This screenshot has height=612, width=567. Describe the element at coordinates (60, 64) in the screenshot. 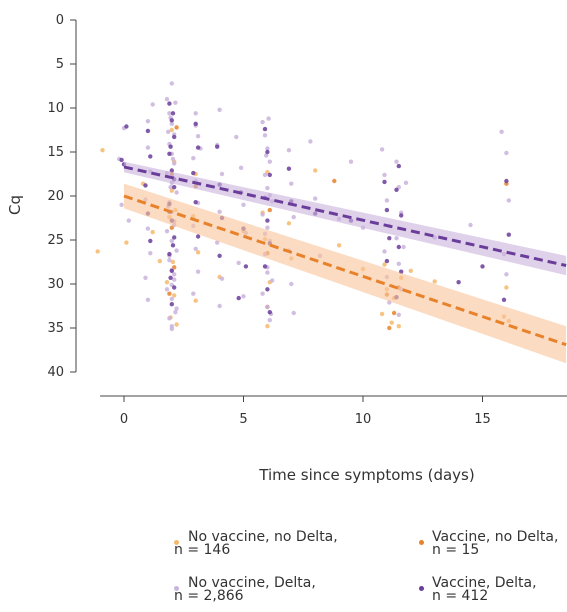

I see `y-tick-label: 5` at that location.